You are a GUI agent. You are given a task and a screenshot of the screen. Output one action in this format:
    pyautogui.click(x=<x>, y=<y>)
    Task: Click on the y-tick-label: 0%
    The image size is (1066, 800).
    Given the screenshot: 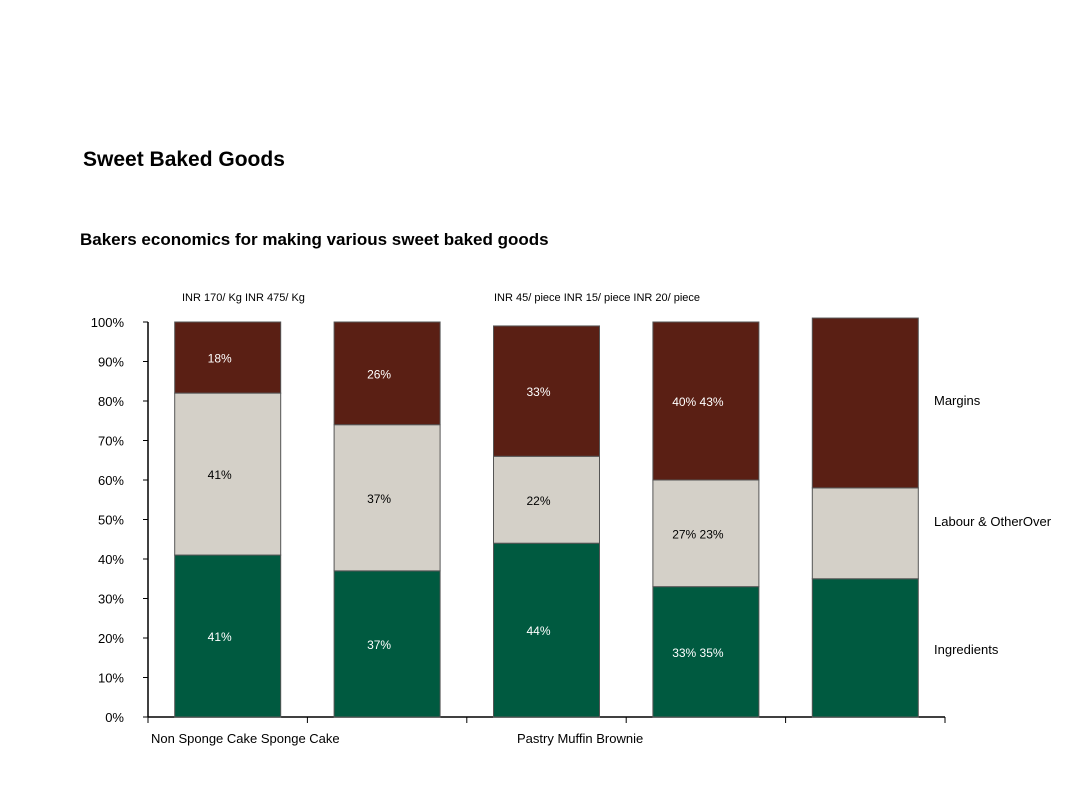 What is the action you would take?
    pyautogui.click(x=114, y=717)
    